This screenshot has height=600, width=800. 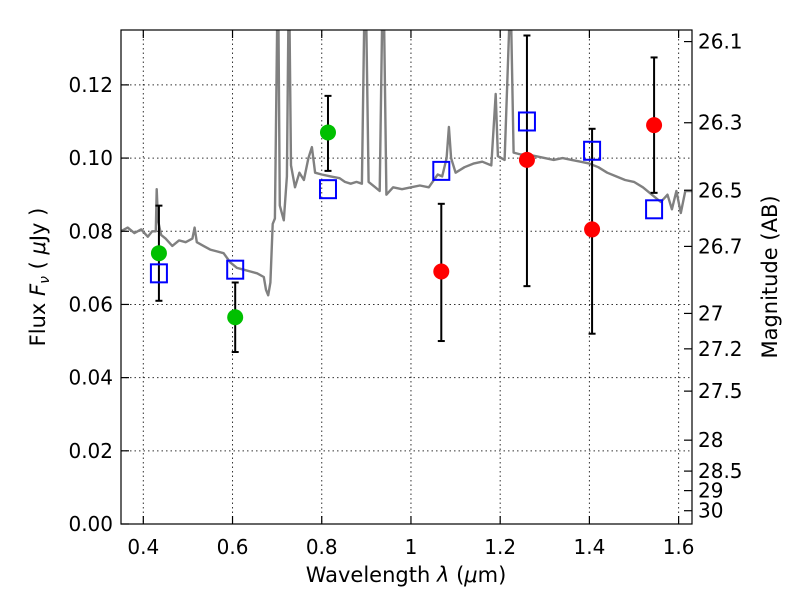 I want to click on mag-tick-label: 28.5, so click(x=720, y=471).